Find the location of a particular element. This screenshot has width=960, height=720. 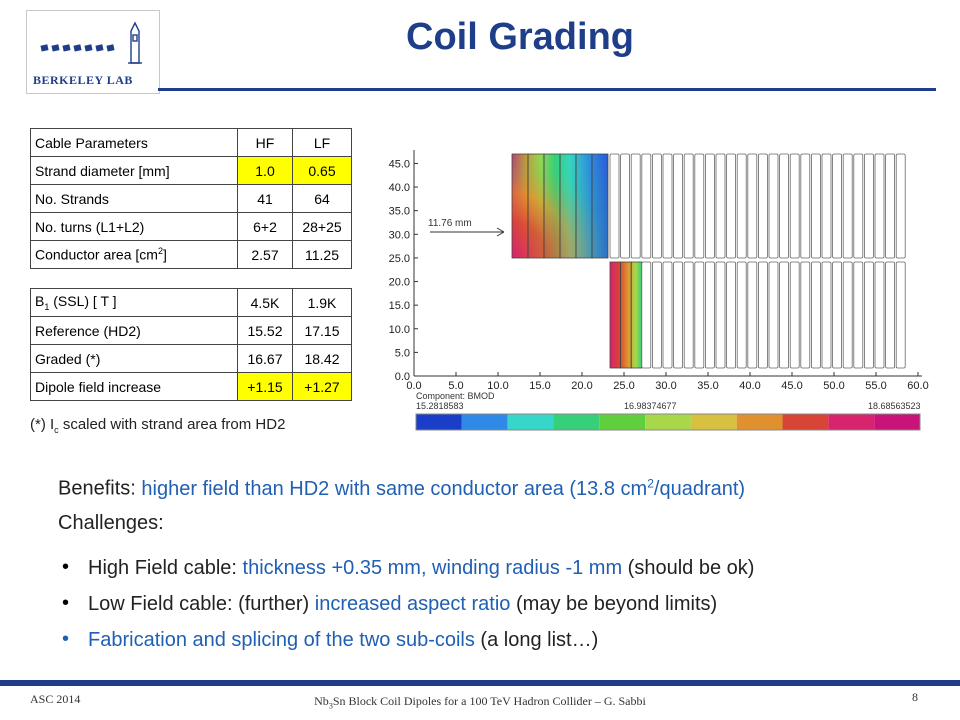

y-tick-labels: 45.0 40.0 35.0 30.0 25.0 20.0 15.0 10.0 5.0 0.0 is located at coordinates (403, 270).